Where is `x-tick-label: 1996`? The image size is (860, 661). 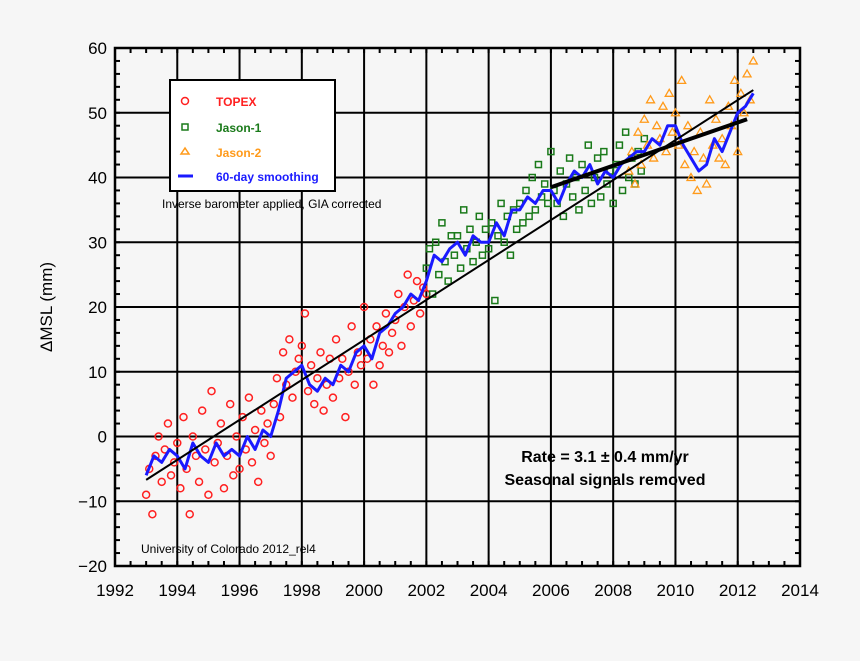 x-tick-label: 1996 is located at coordinates (240, 590).